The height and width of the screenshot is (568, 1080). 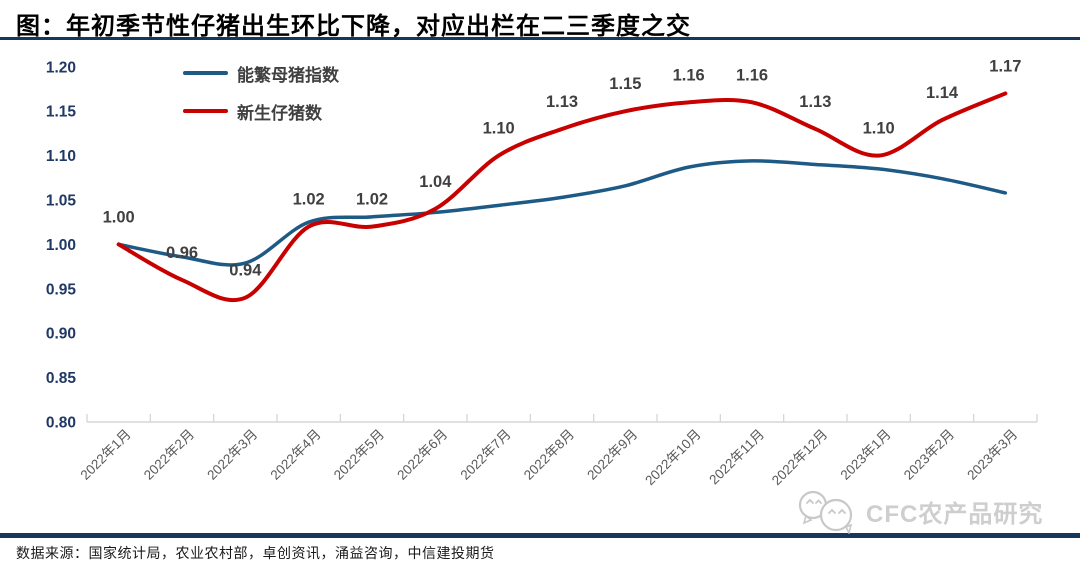 I want to click on svg-text: 0.96, so click(x=182, y=253).